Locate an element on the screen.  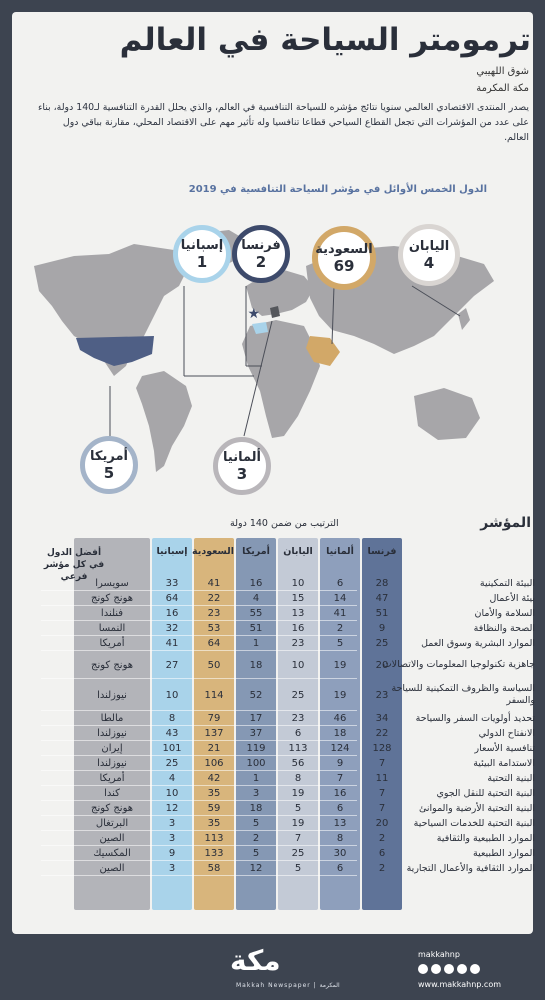
rank-cell-saudi: 22 is located at coordinates (214, 598).